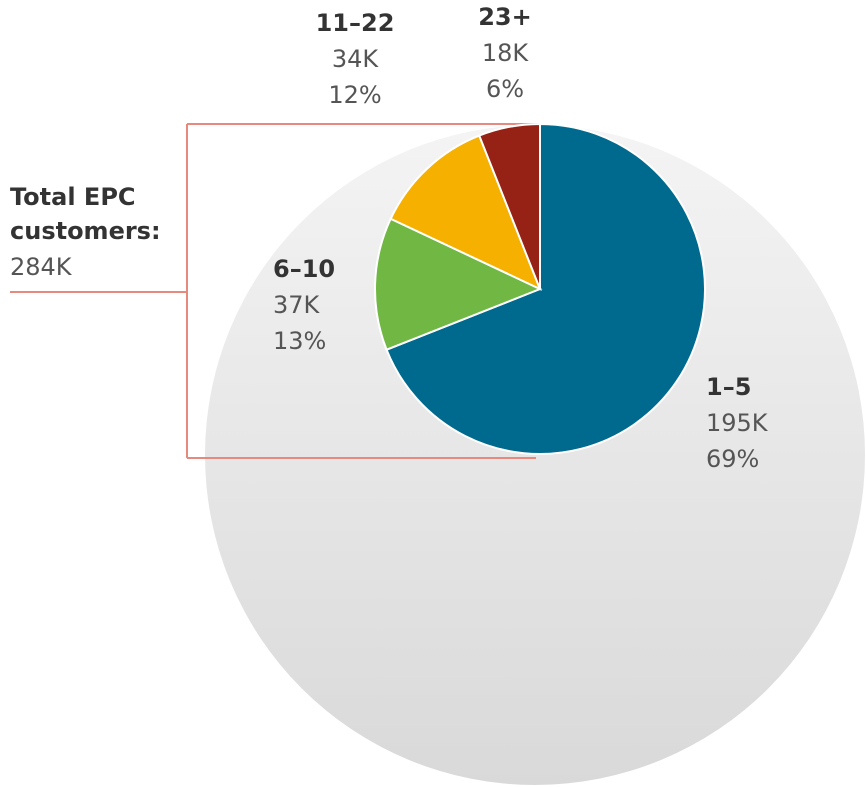  What do you see at coordinates (299, 341) in the screenshot?
I see `slice-percent: 13%` at bounding box center [299, 341].